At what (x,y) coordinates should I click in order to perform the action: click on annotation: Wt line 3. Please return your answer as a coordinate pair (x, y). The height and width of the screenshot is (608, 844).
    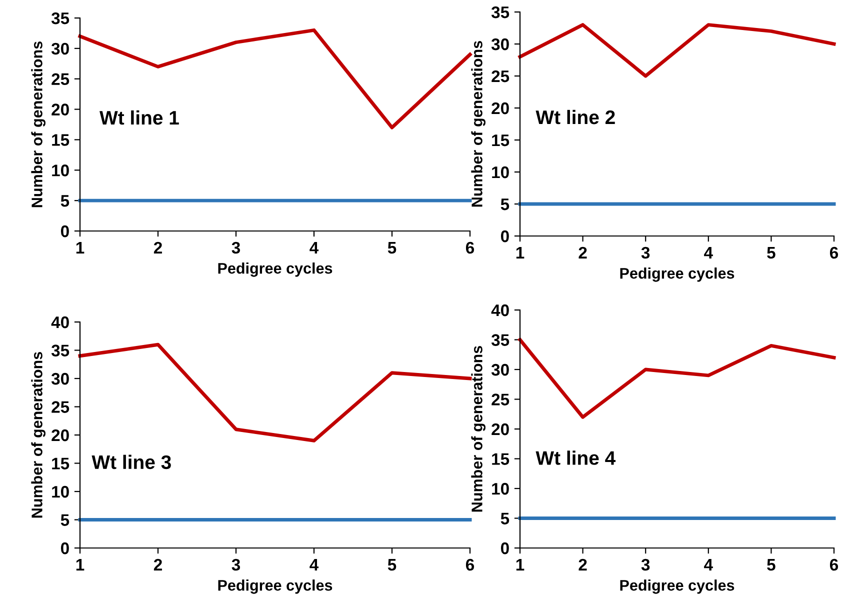
    Looking at the image, I should click on (131, 462).